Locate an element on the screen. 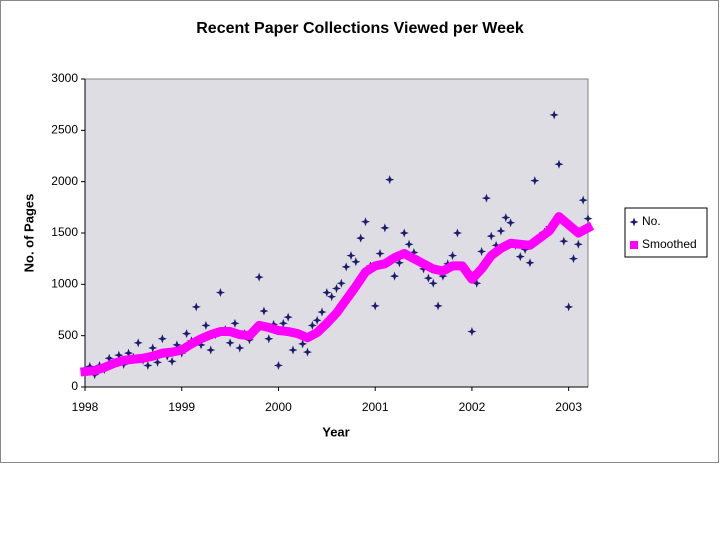 The width and height of the screenshot is (720, 540). y-tick-label: 2000 is located at coordinates (64, 181).